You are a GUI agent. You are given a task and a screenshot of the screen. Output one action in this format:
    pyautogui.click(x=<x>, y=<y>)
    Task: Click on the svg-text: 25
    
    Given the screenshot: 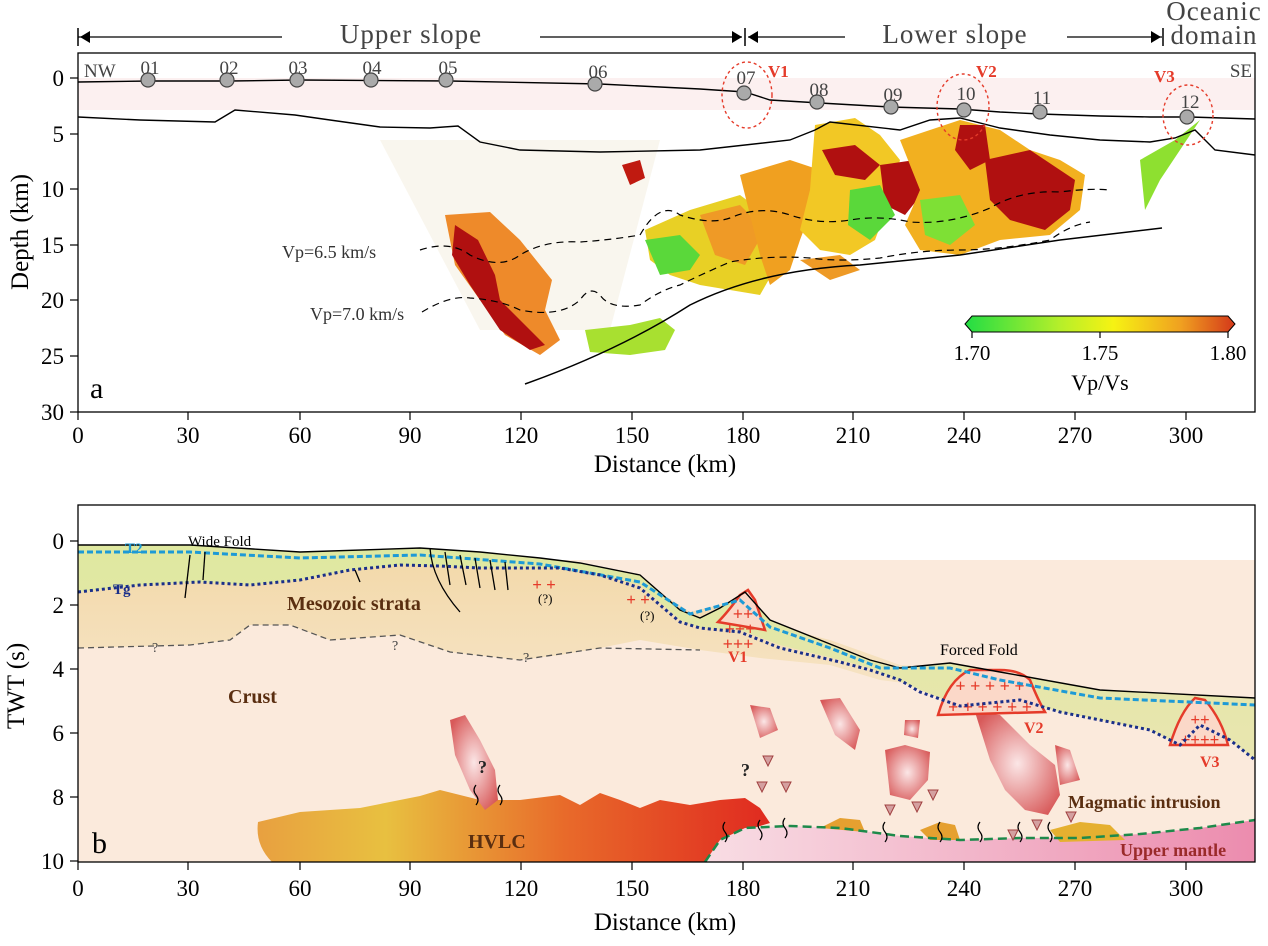 What is the action you would take?
    pyautogui.click(x=52, y=356)
    